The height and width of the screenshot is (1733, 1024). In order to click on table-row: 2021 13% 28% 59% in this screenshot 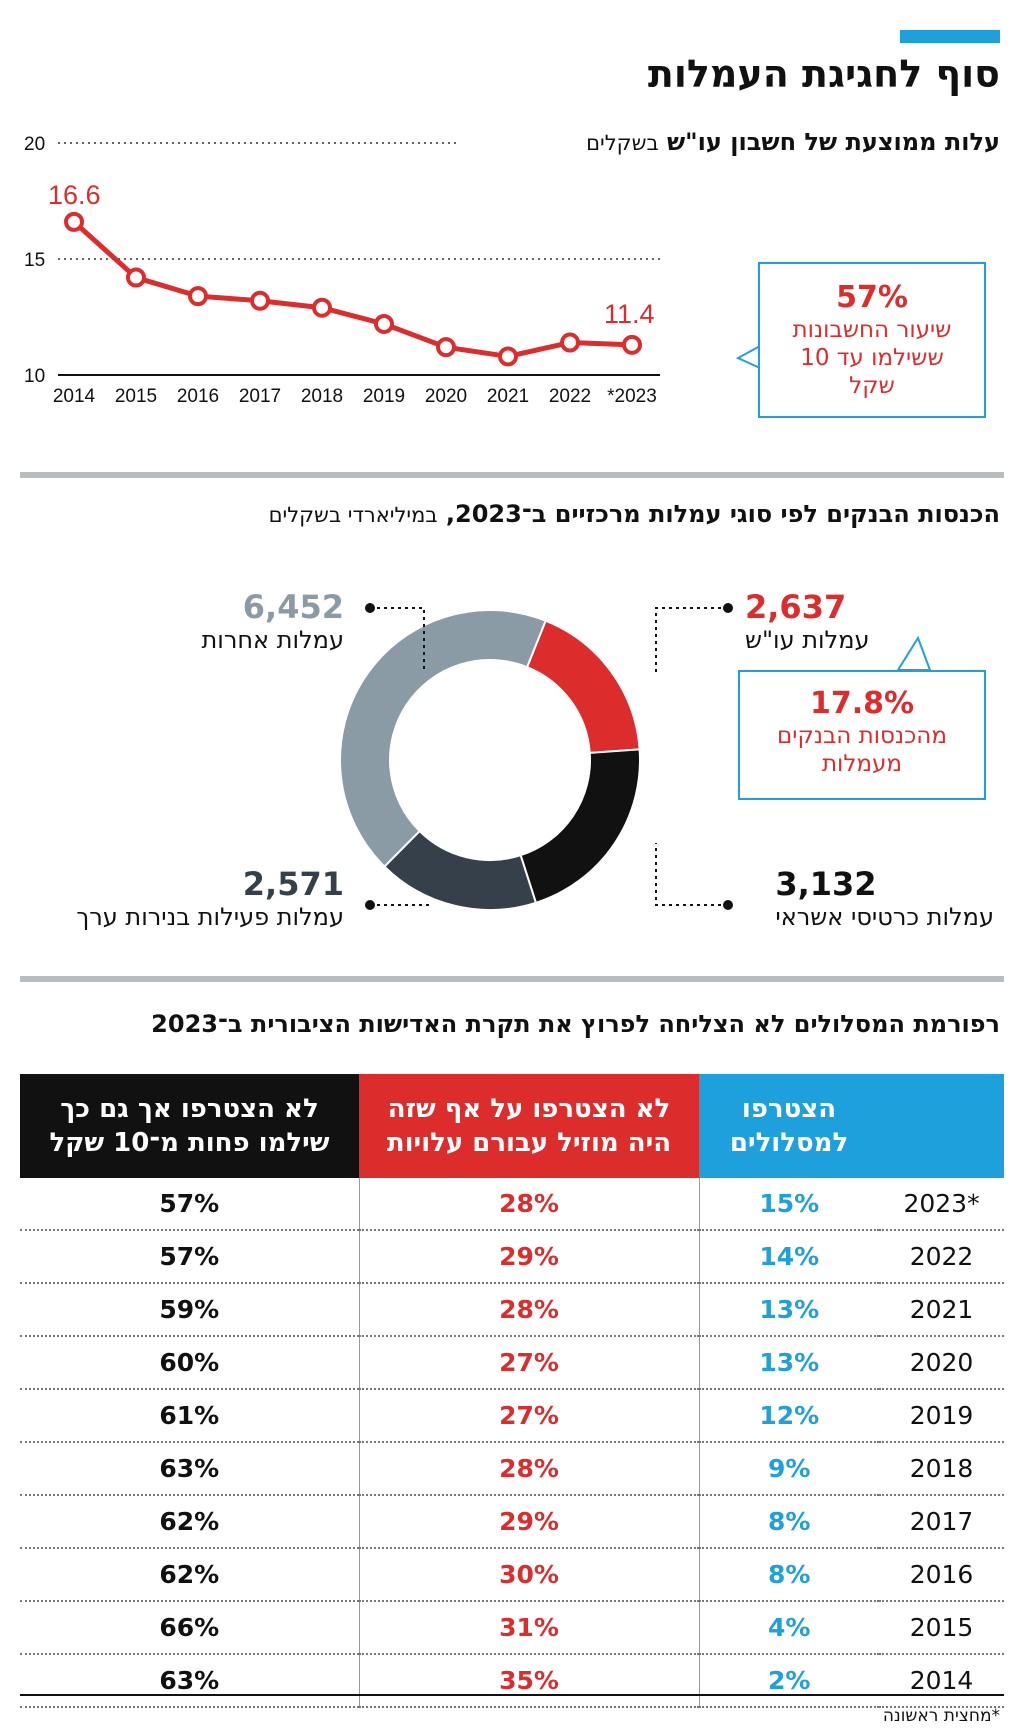, I will do `click(512, 1310)`.